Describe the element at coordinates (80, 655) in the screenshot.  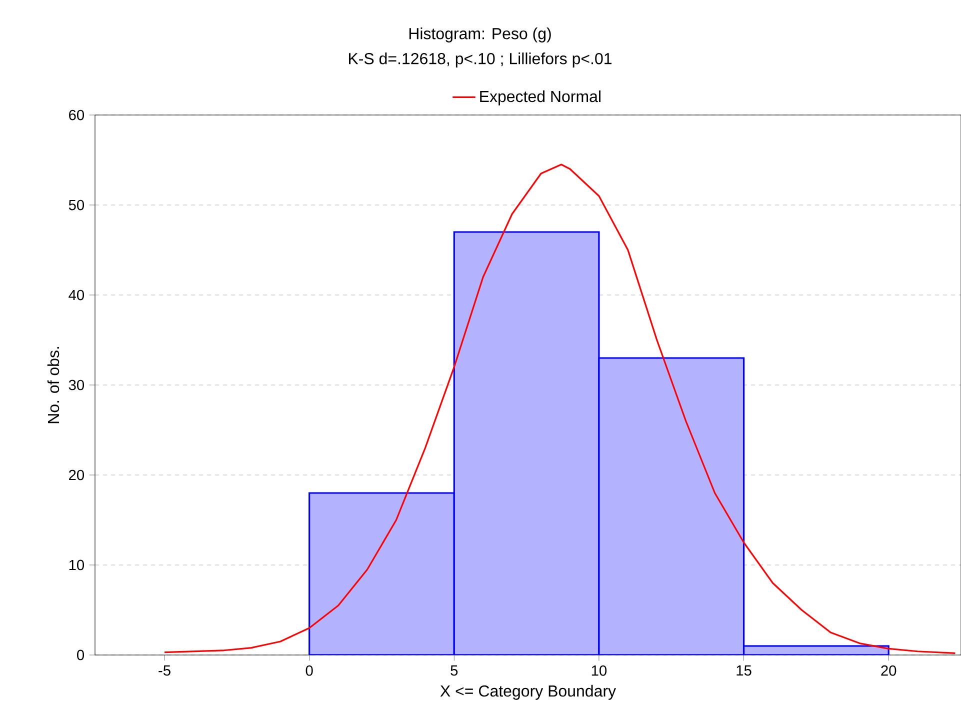
I see `y-tick-label: 0` at that location.